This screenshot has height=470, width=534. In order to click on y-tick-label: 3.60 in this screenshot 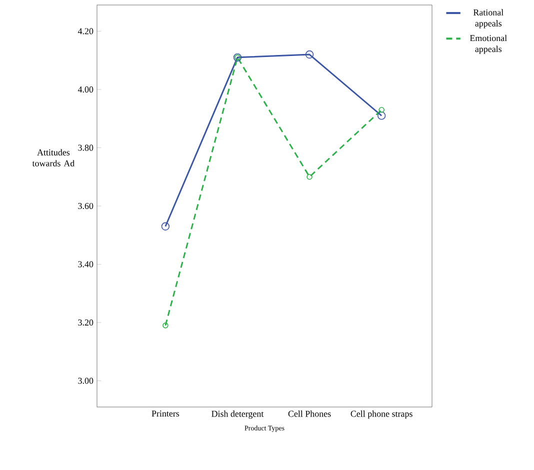, I will do `click(86, 206)`.